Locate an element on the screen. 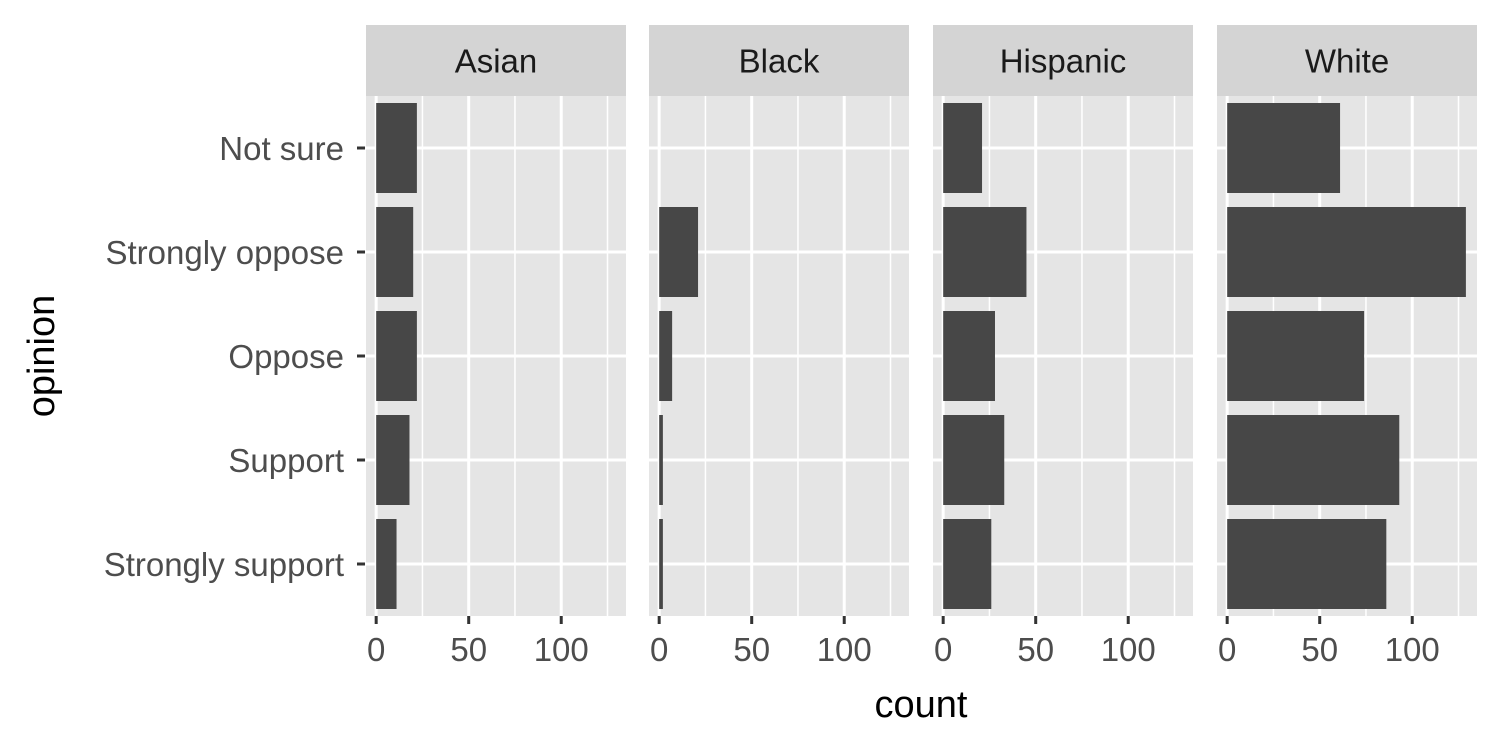  bar-black-support is located at coordinates (661, 460).